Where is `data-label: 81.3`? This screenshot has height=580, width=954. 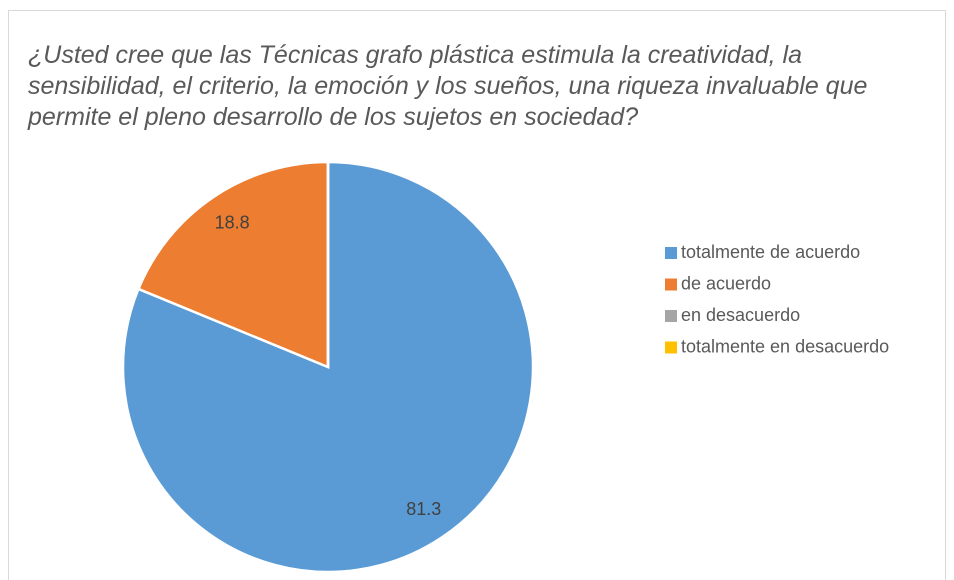 data-label: 81.3 is located at coordinates (423, 509).